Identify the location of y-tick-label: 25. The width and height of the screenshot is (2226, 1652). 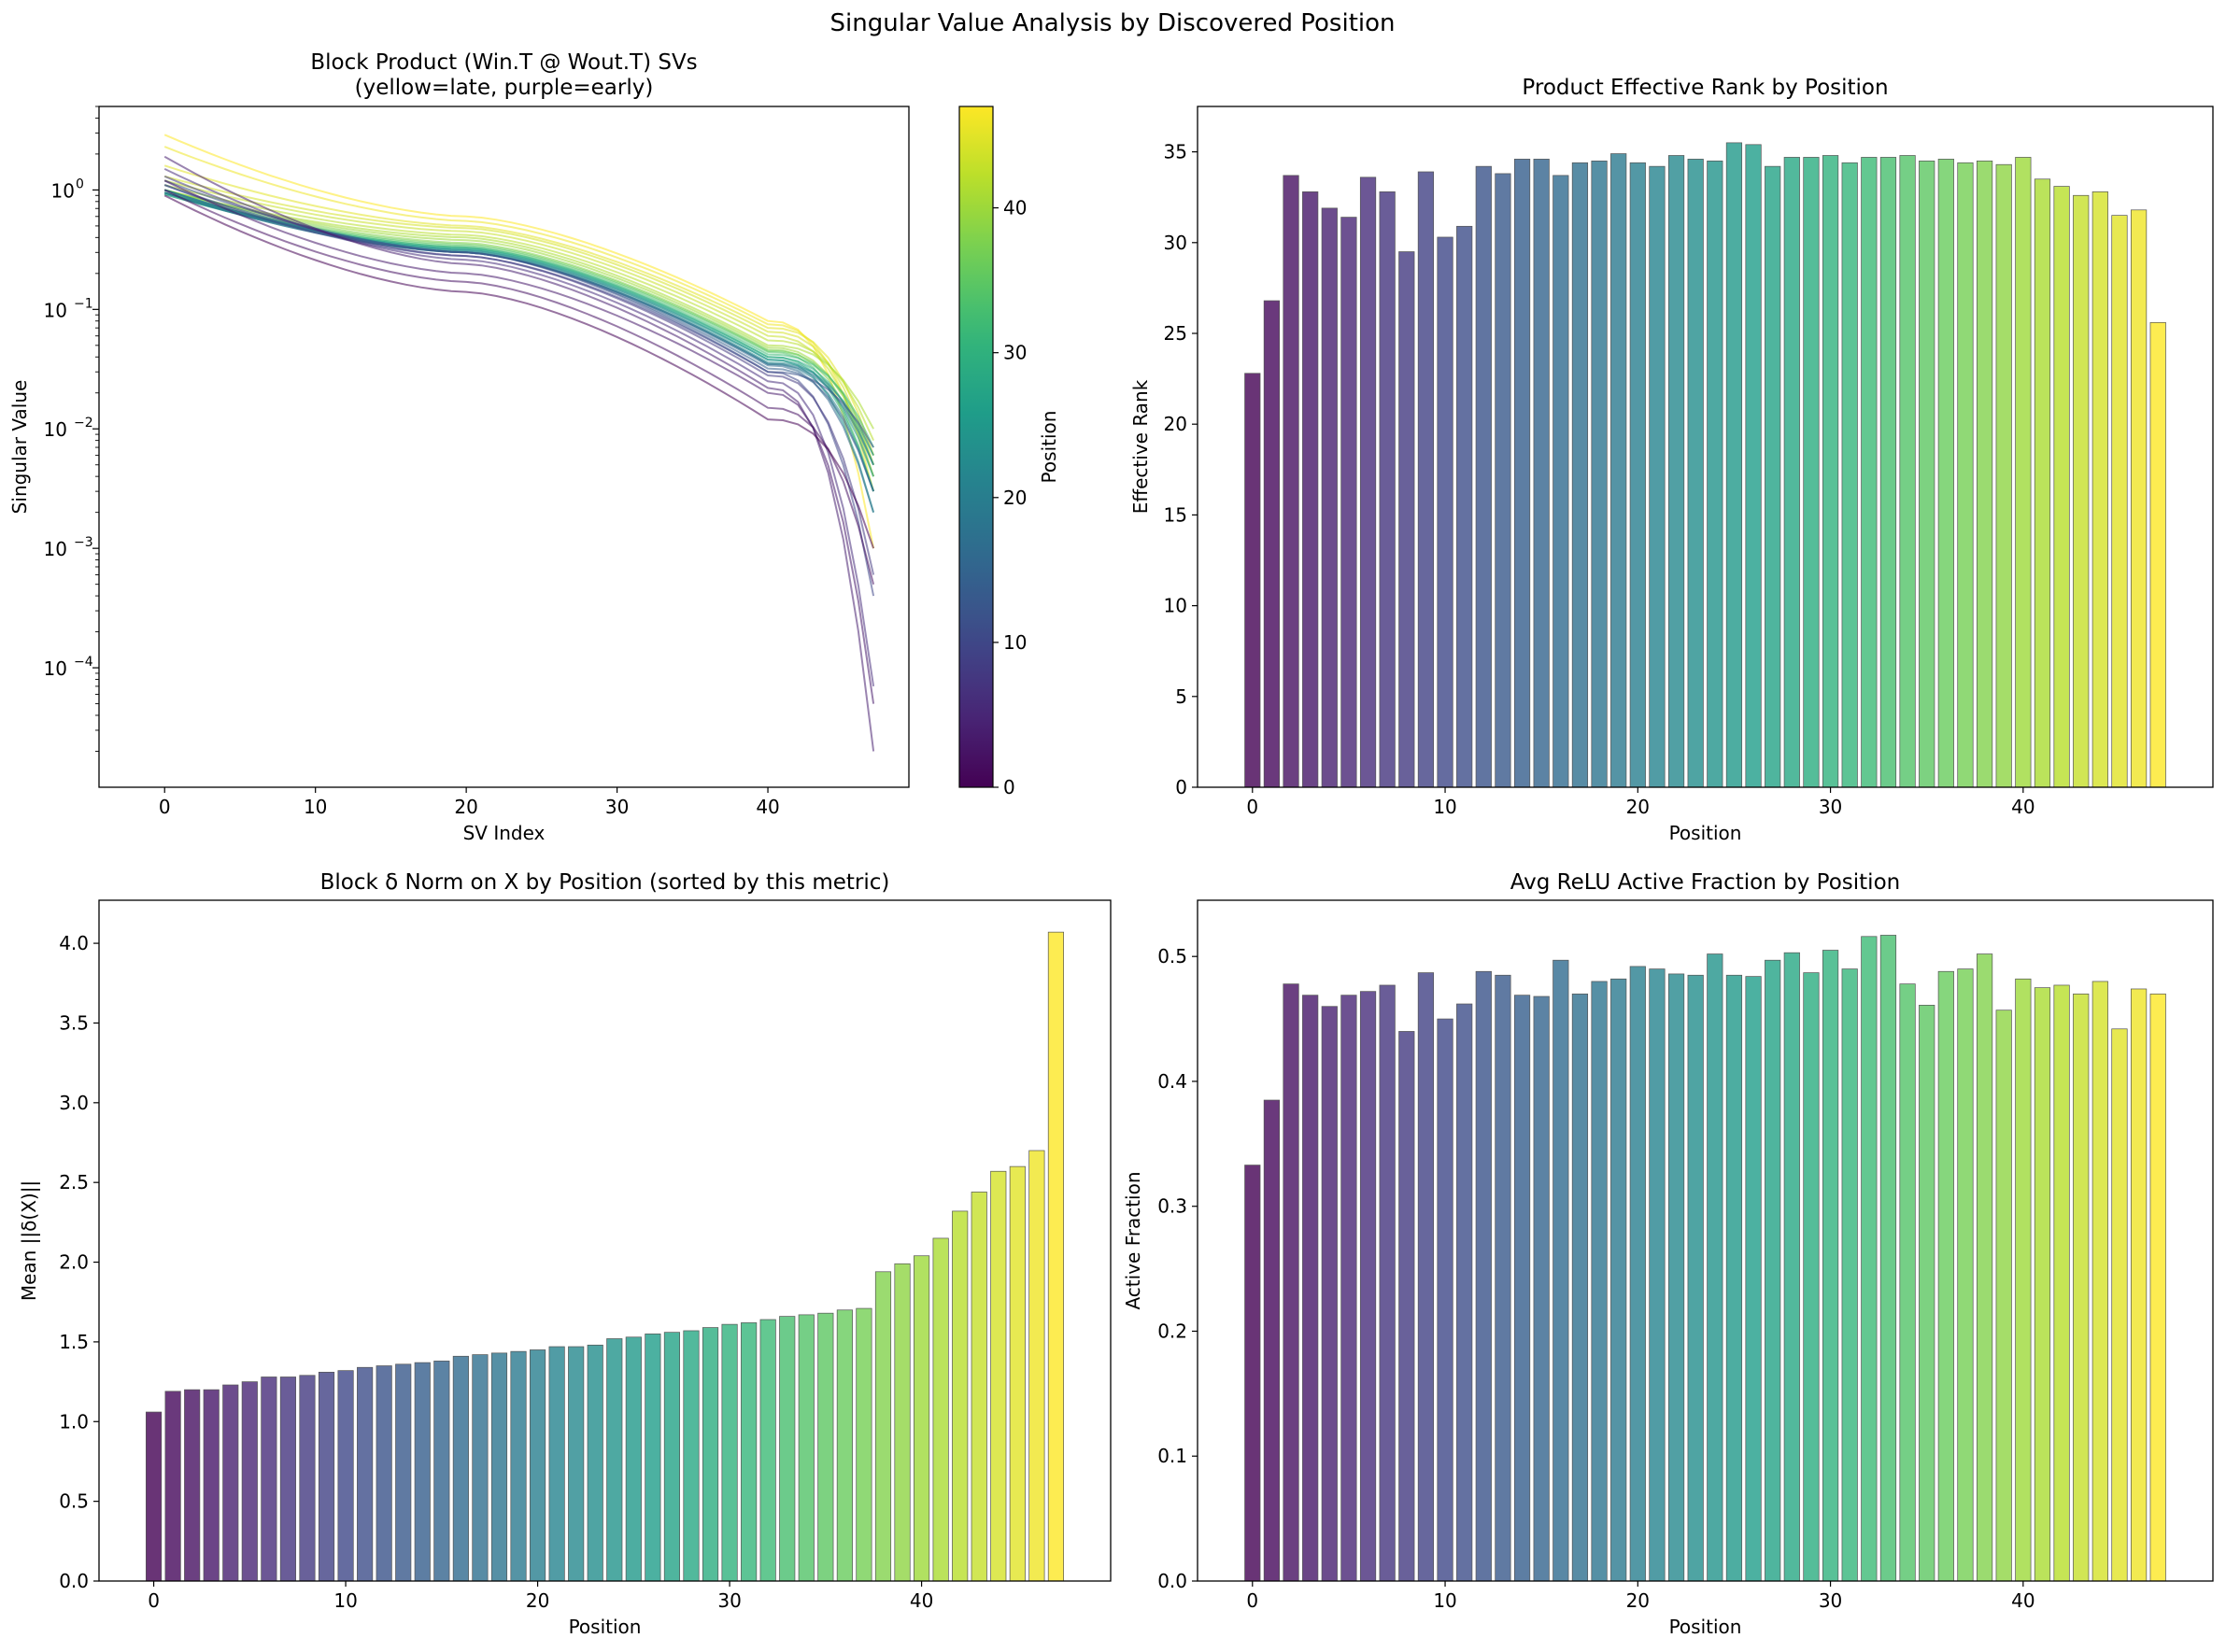
(1176, 333).